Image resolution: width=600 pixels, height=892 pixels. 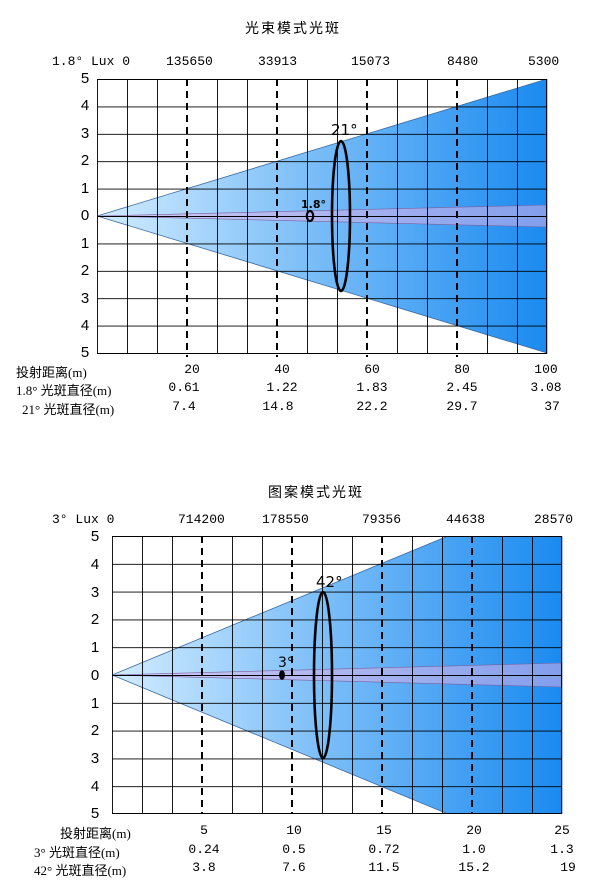 What do you see at coordinates (371, 61) in the screenshot?
I see `panel-1-lux-value: 15073` at bounding box center [371, 61].